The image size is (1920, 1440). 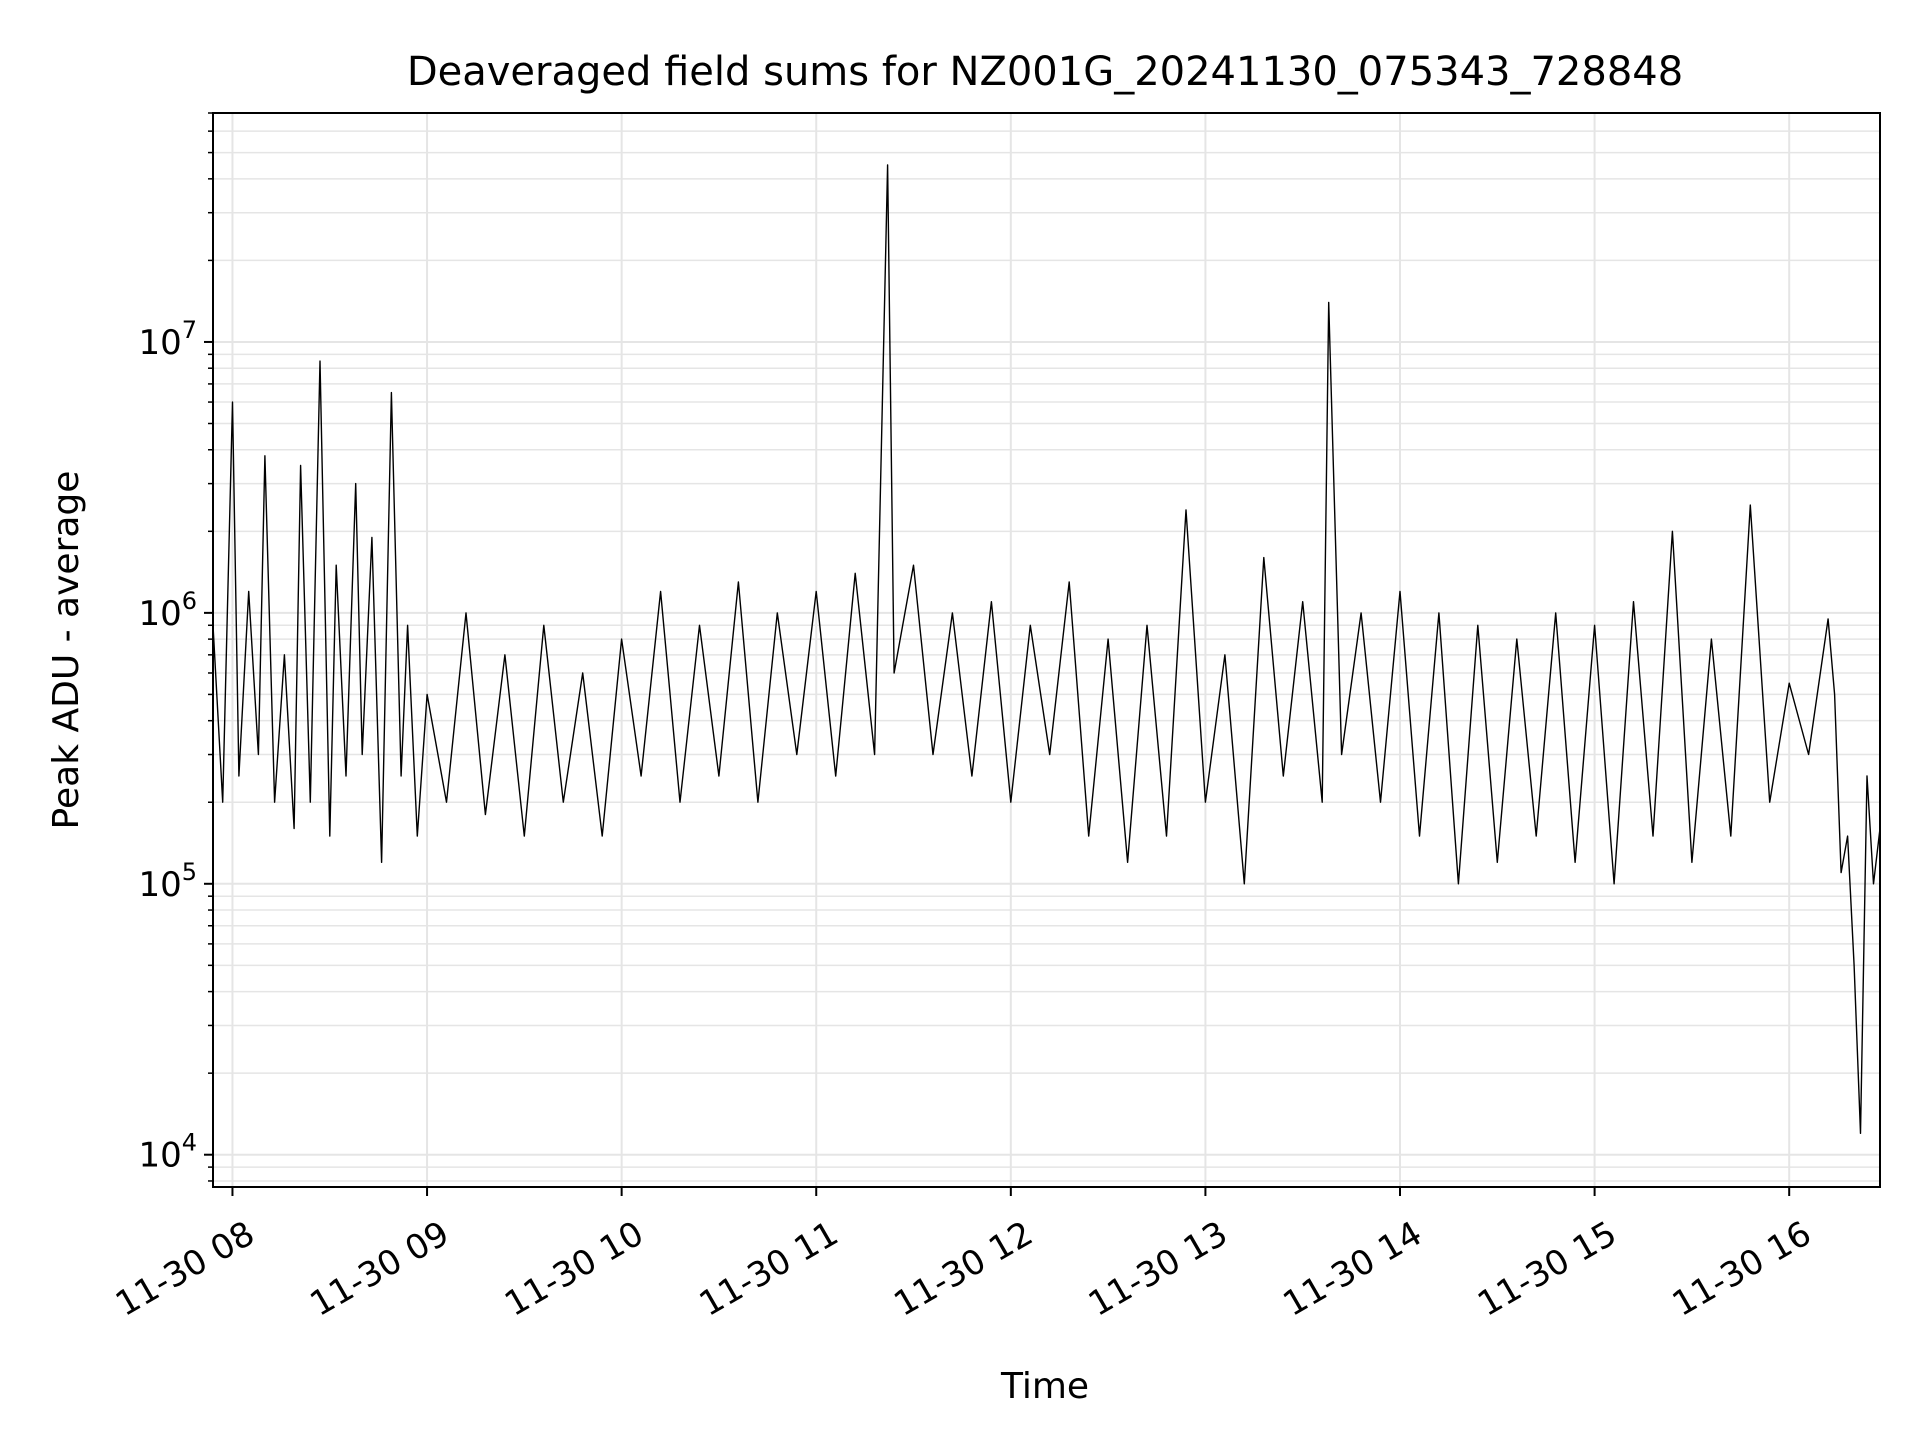 What do you see at coordinates (1353, 1269) in the screenshot?
I see `x-tick-label: 11-30 14` at bounding box center [1353, 1269].